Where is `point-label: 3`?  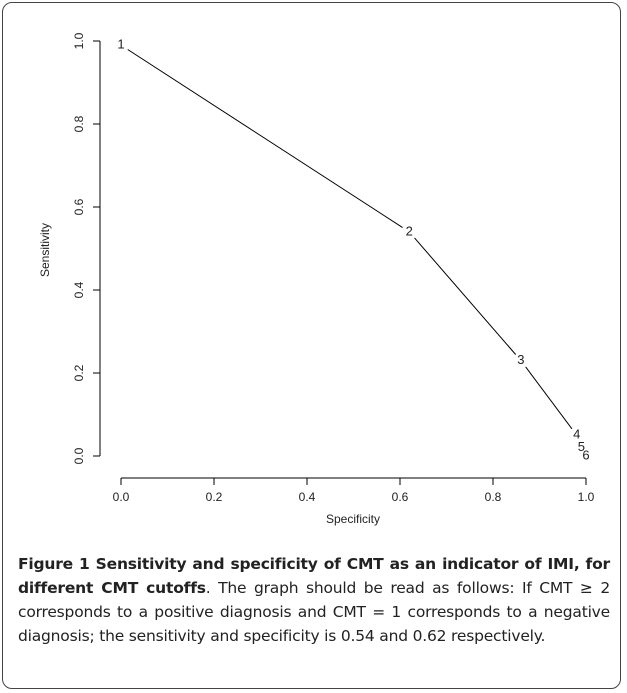
point-label: 3 is located at coordinates (520, 359).